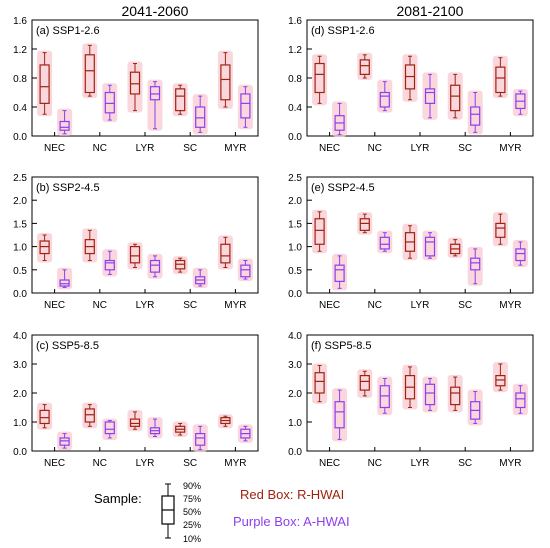 The height and width of the screenshot is (548, 550). What do you see at coordinates (341, 346) in the screenshot?
I see `panel-label: (f) SSP5-8.5` at bounding box center [341, 346].